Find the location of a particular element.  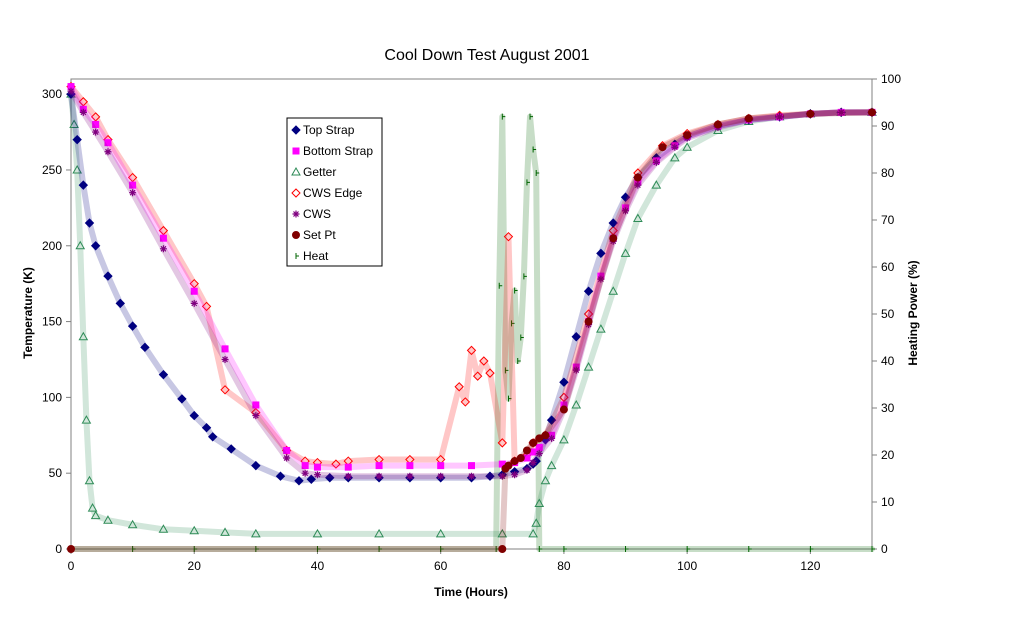

legend-marker-cws-edge is located at coordinates (296, 193).